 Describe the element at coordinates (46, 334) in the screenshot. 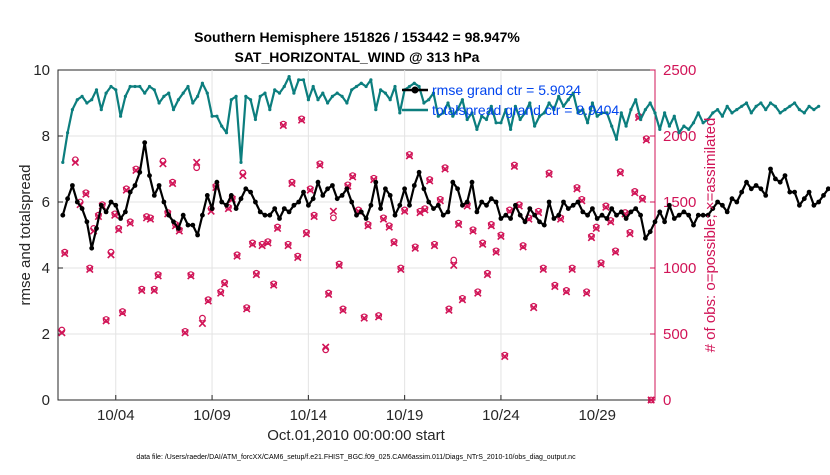

I see `y-left-tick-label: 2` at that location.